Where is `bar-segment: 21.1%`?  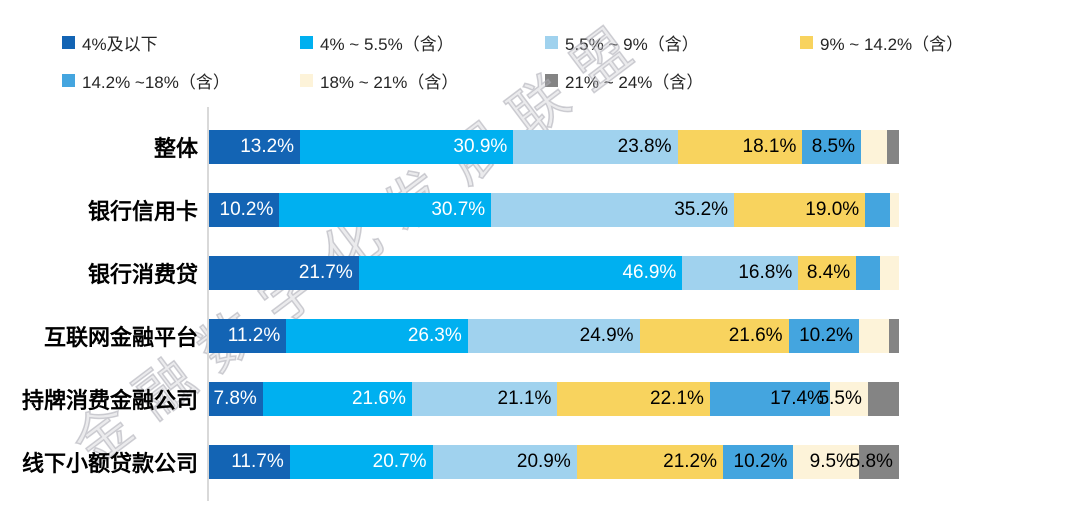
bar-segment: 21.1% is located at coordinates (484, 398).